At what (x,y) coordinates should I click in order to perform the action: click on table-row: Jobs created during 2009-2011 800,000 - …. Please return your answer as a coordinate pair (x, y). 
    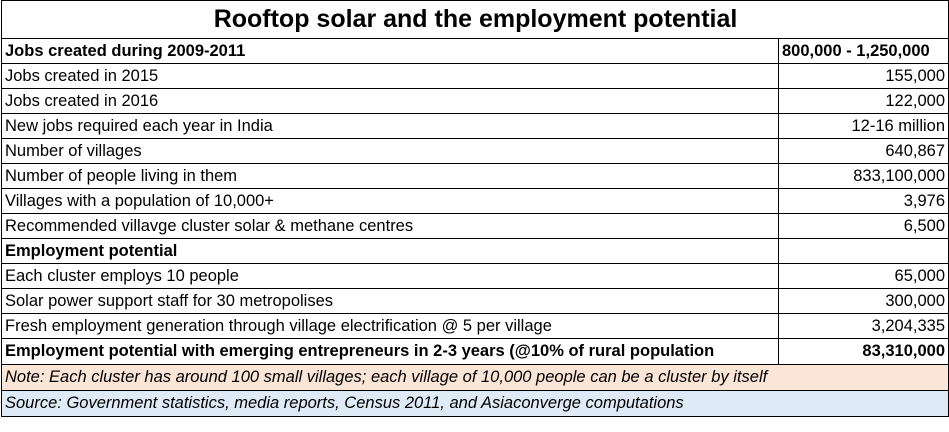
    Looking at the image, I should click on (475, 51).